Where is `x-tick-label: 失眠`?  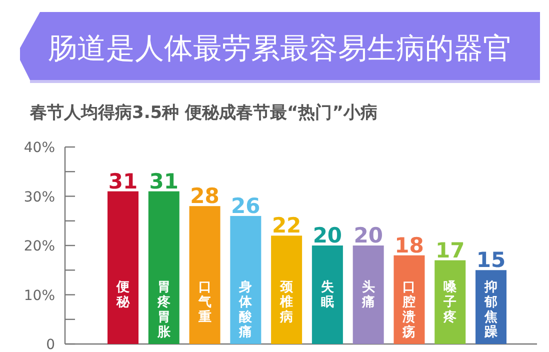
x-tick-label: 失眠 is located at coordinates (327, 295).